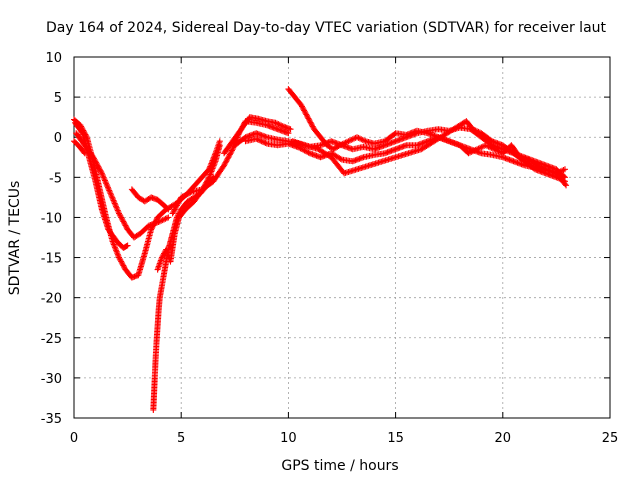 The height and width of the screenshot is (480, 640). Describe the element at coordinates (51, 218) in the screenshot. I see `y-tick-label: -10` at that location.